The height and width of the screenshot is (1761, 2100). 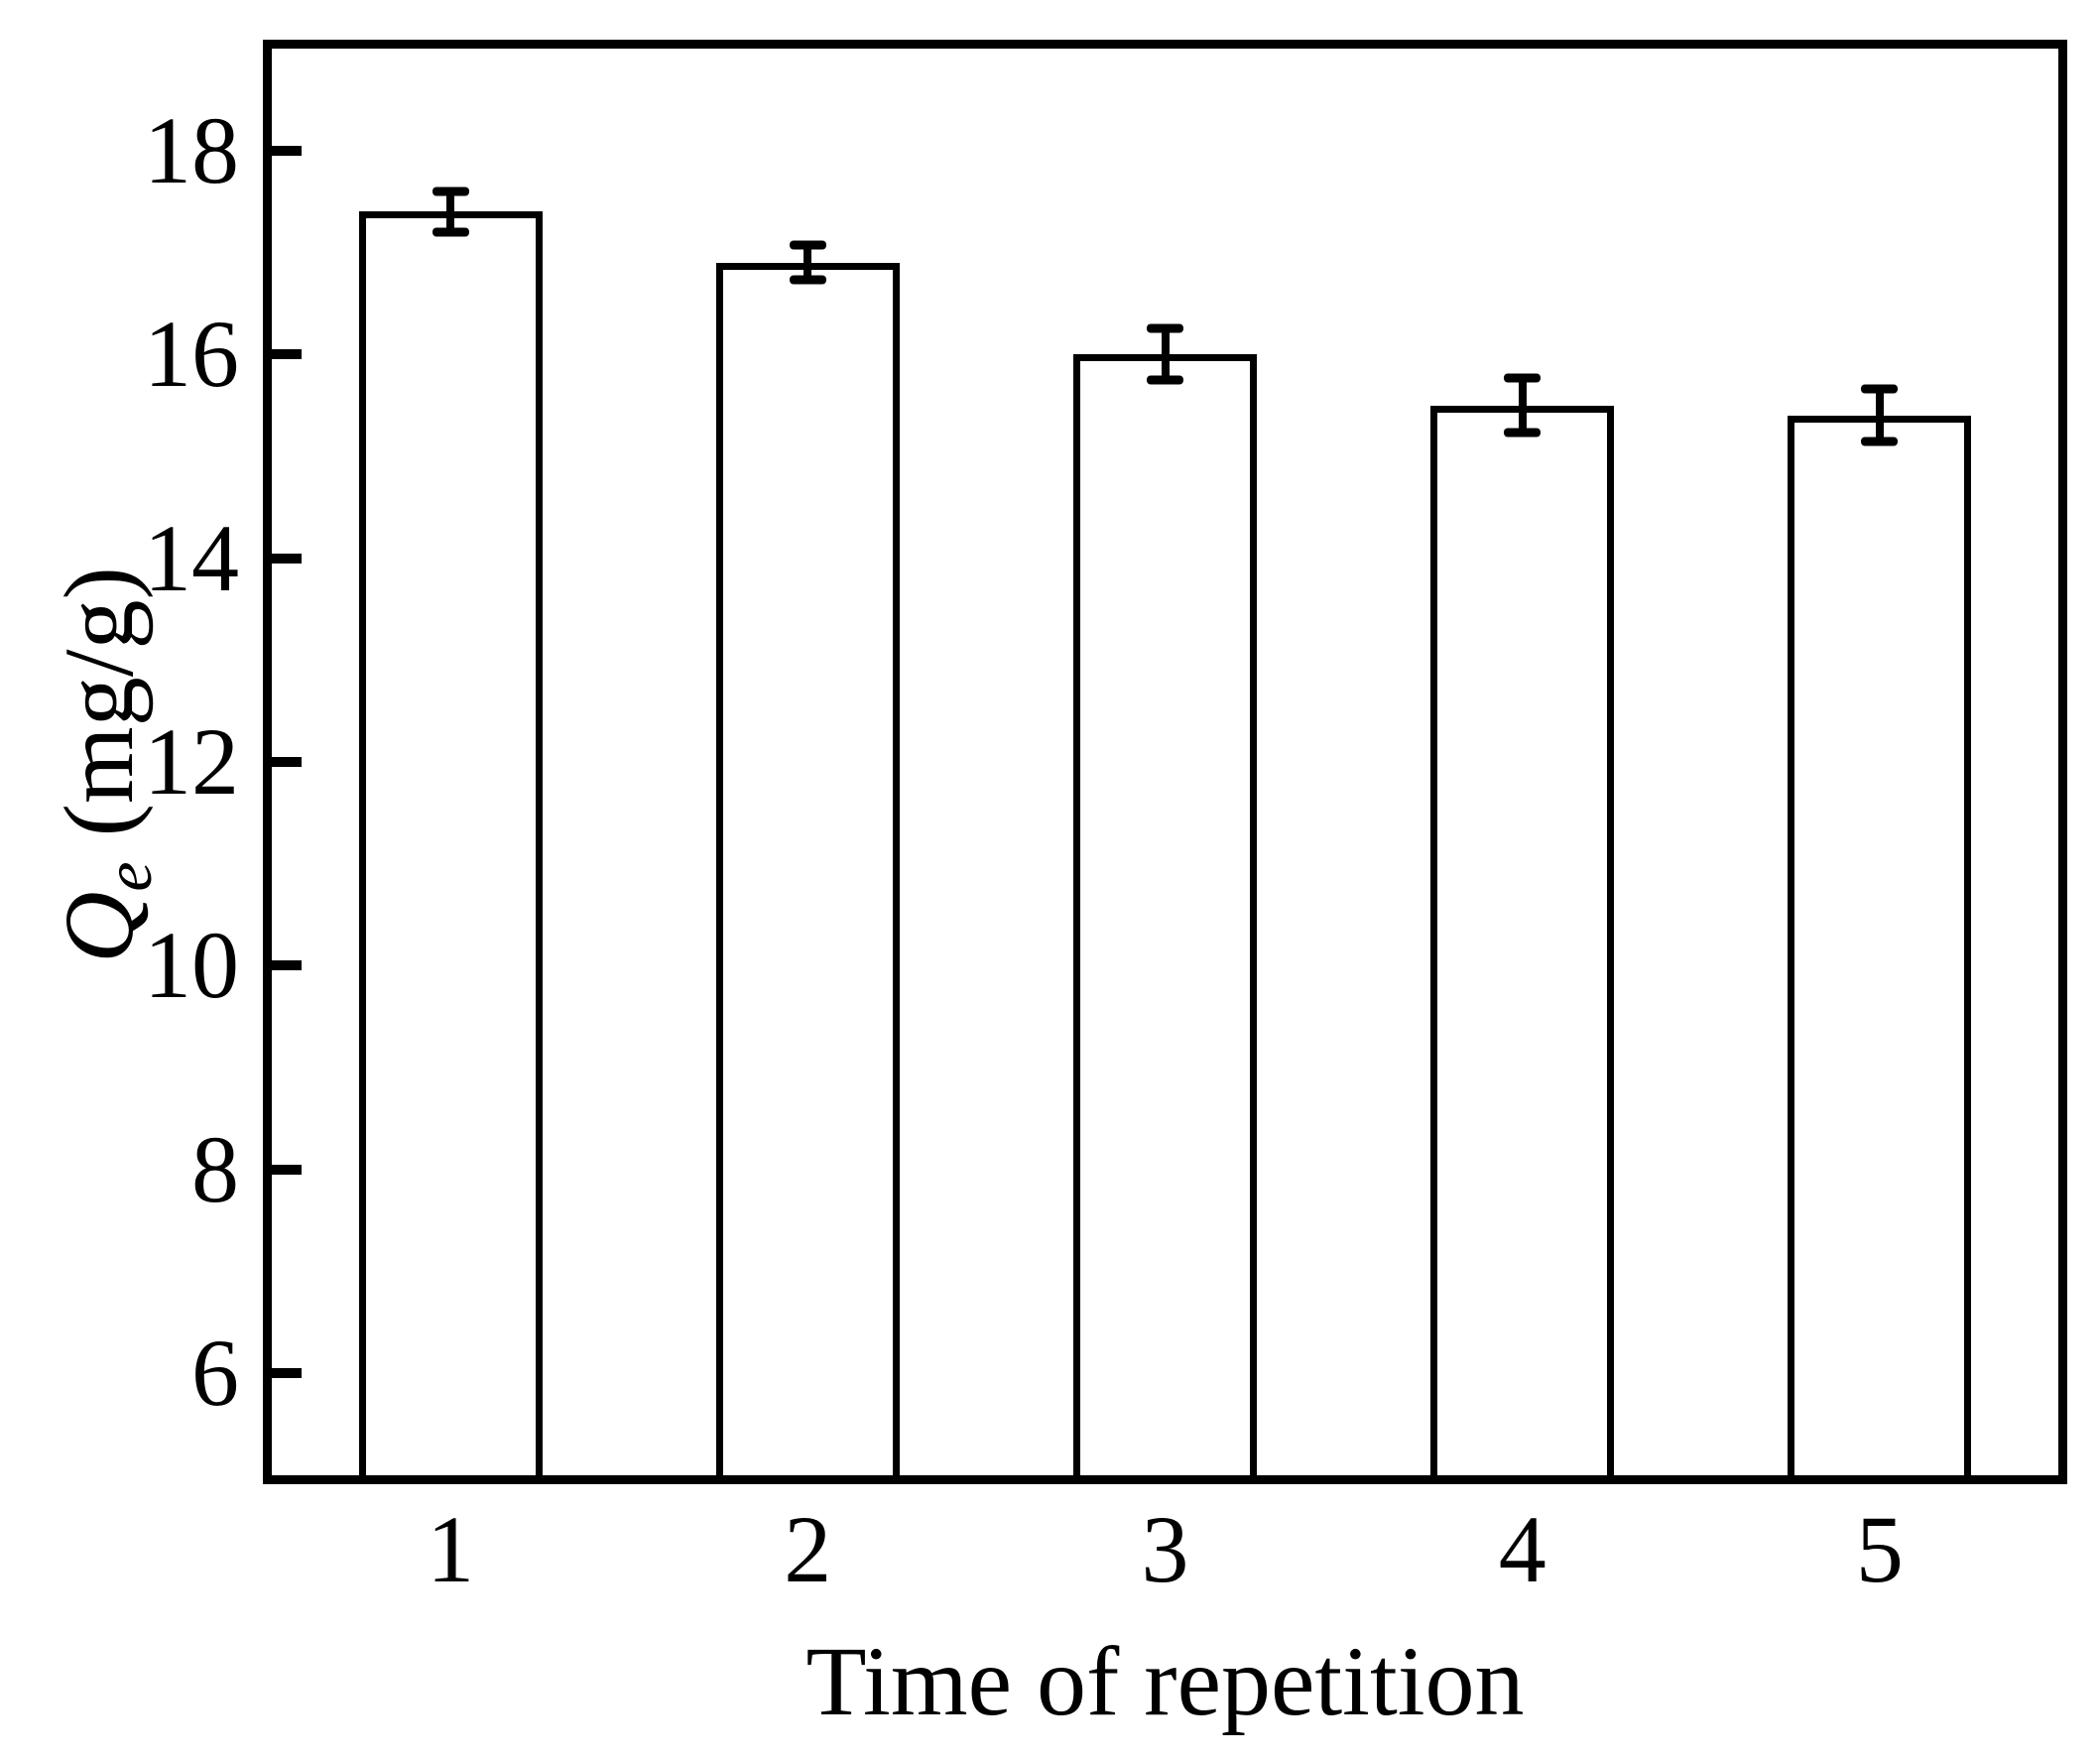 What do you see at coordinates (1165, 1681) in the screenshot?
I see `x-axis-title: Time of repetition` at bounding box center [1165, 1681].